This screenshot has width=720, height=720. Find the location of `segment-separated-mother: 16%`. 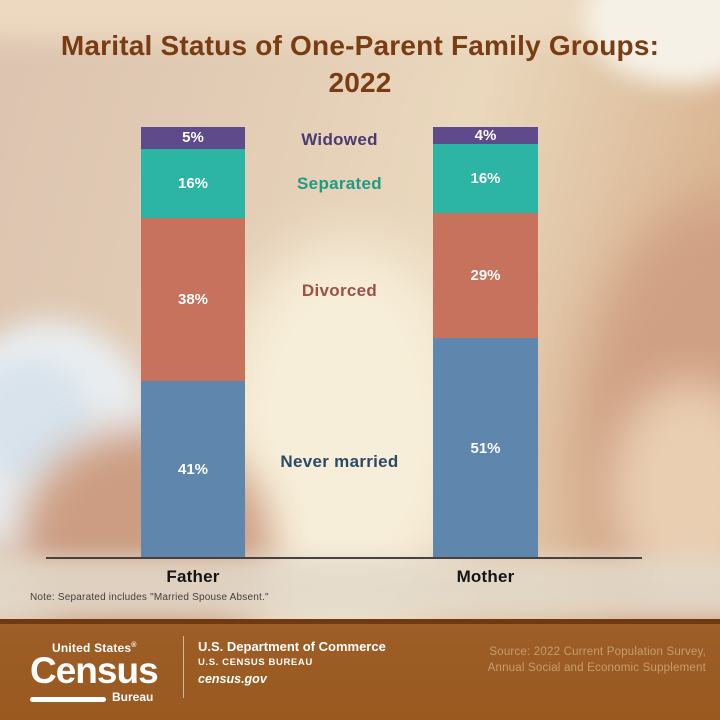

segment-separated-mother: 16% is located at coordinates (485, 179).